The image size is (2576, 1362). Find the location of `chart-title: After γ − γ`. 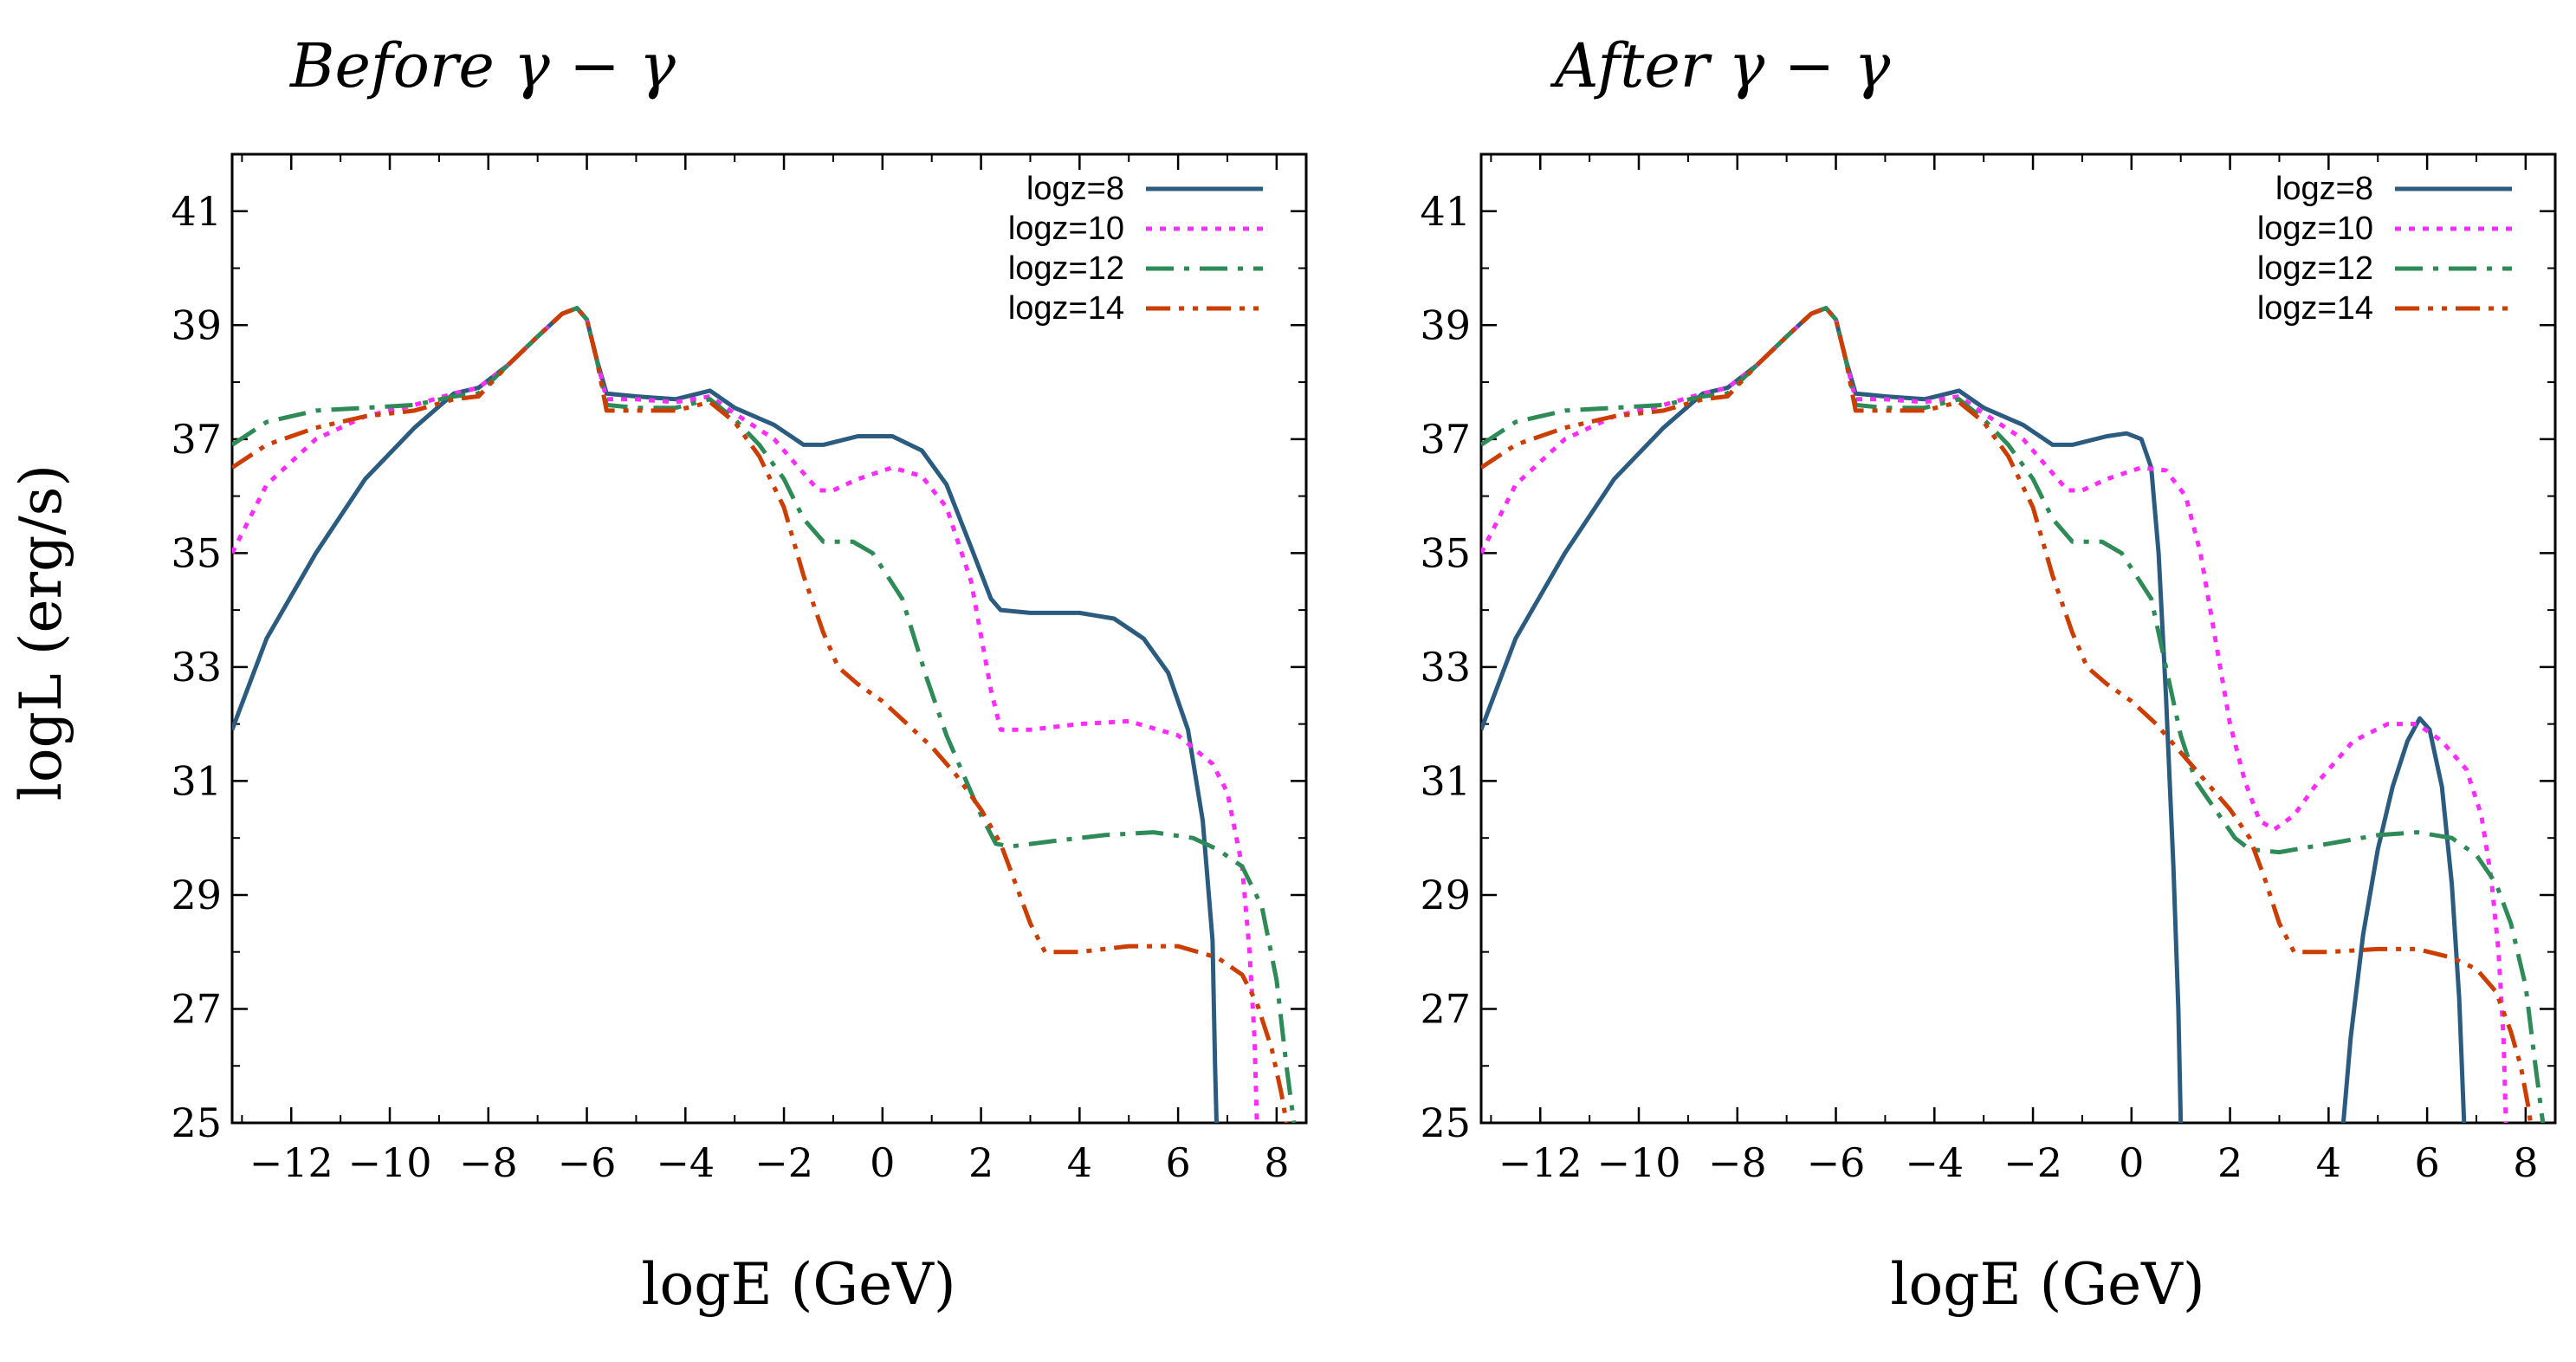

chart-title: After γ − γ is located at coordinates (1720, 65).